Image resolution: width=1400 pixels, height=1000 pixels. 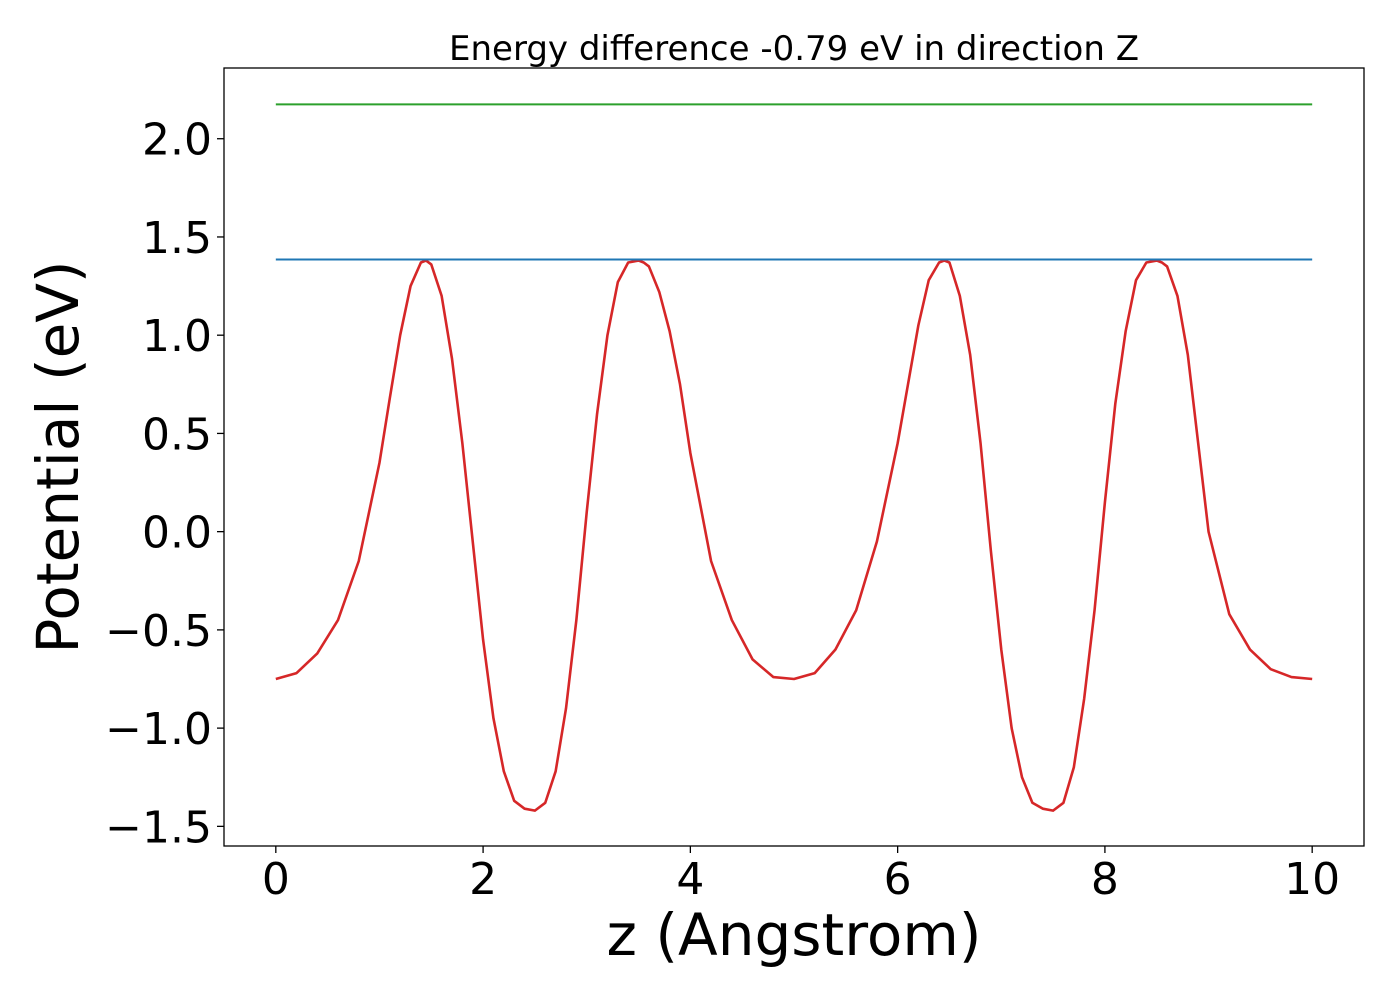 What do you see at coordinates (898, 879) in the screenshot?
I see `x-tick-label: 6` at bounding box center [898, 879].